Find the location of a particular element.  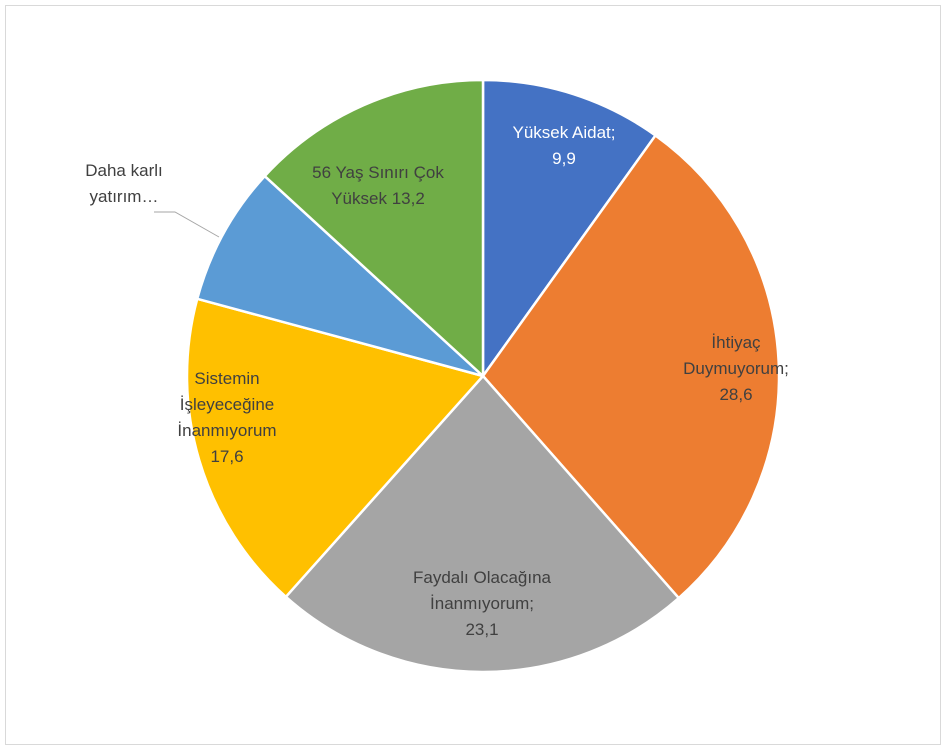

slice-label-4-line-3: İnanmıyorum is located at coordinates (226, 430).